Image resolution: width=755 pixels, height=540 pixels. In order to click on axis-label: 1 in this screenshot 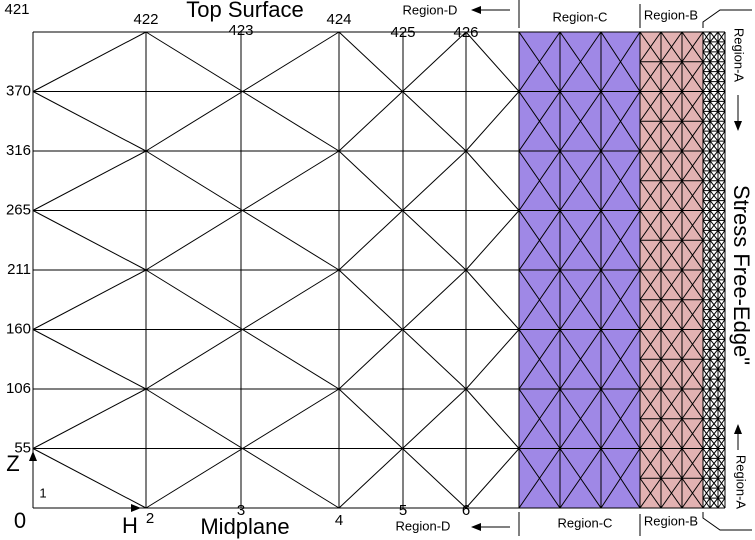, I will do `click(42, 492)`.